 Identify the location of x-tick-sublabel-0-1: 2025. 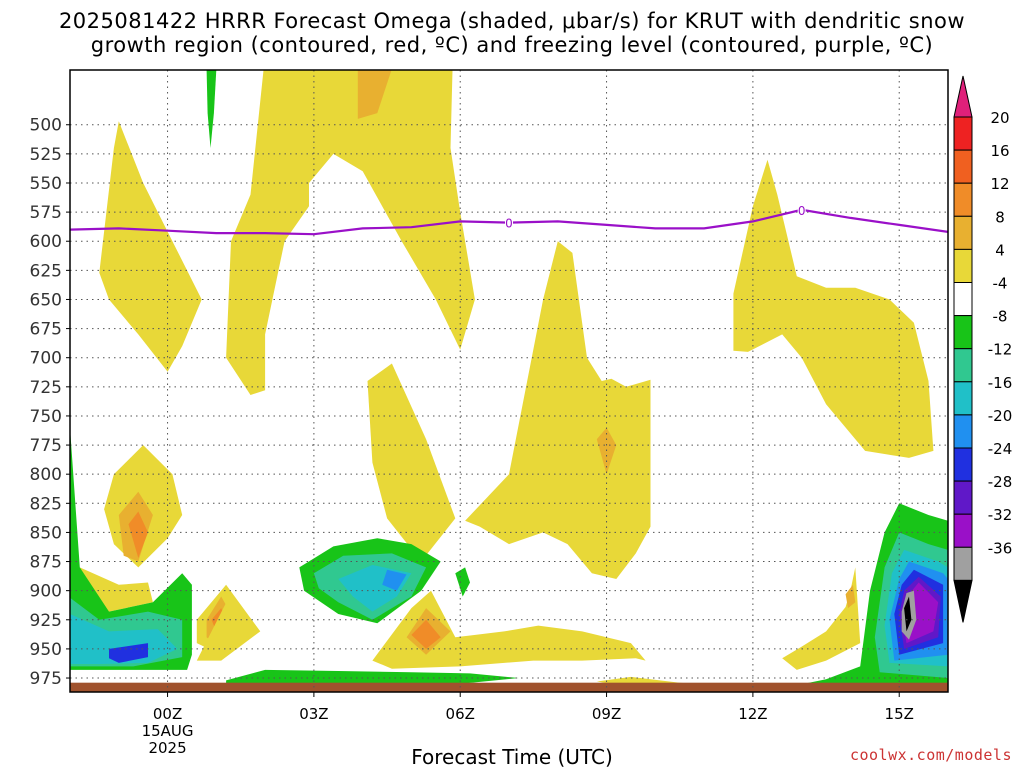
(167, 748).